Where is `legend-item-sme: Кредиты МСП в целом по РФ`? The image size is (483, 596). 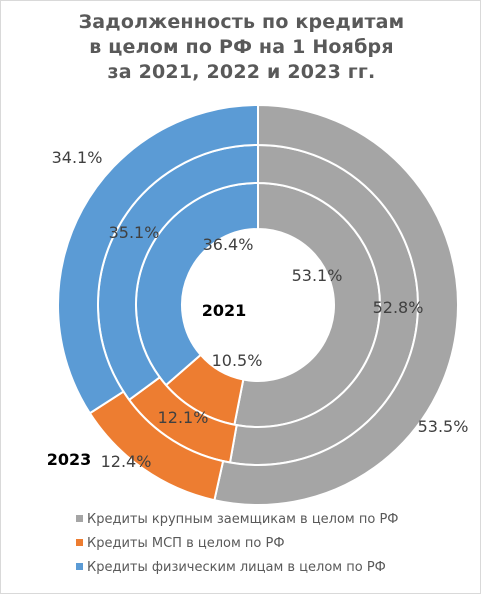 legend-item-sme: Кредиты МСП в целом по РФ is located at coordinates (237, 544).